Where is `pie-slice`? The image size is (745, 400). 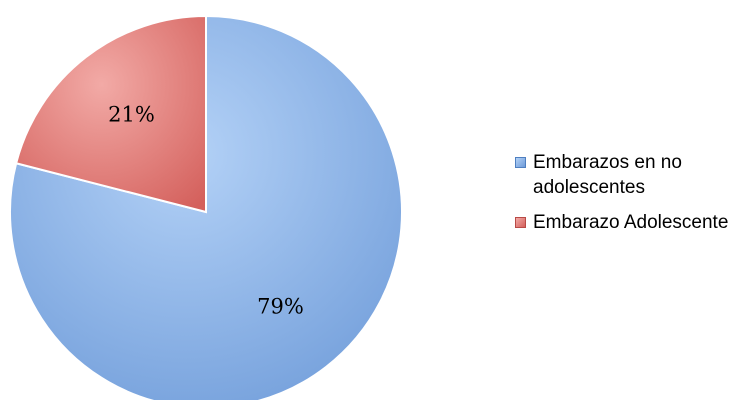 pie-slice is located at coordinates (110, 114).